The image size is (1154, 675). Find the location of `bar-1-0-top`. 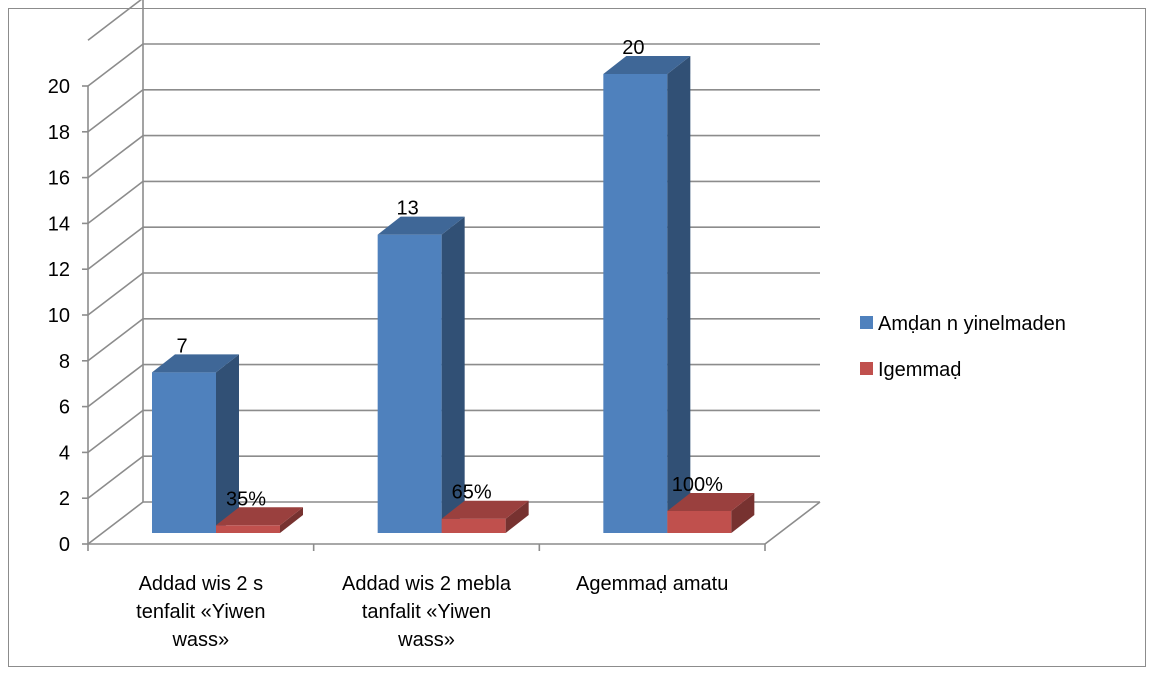

bar-1-0-top is located at coordinates (259, 516).